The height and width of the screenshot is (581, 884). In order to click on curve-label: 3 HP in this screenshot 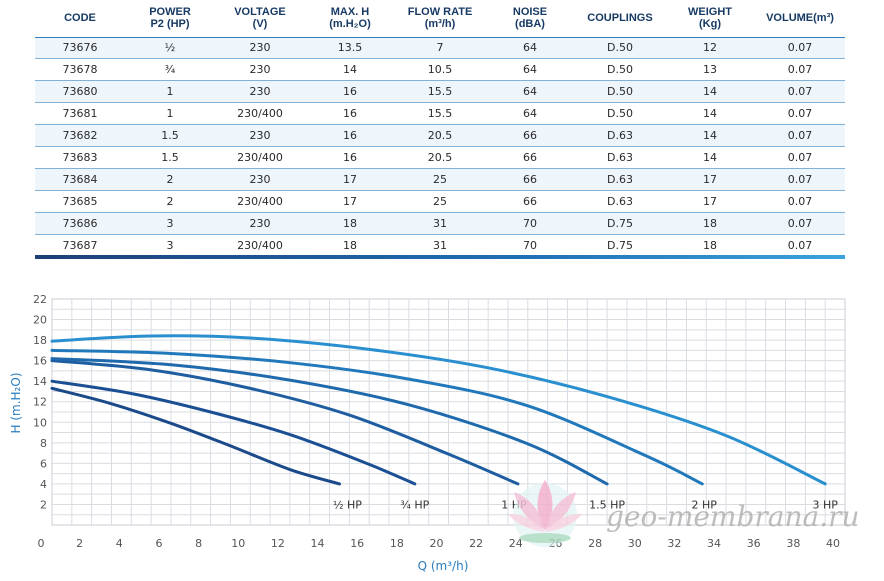, I will do `click(825, 505)`.